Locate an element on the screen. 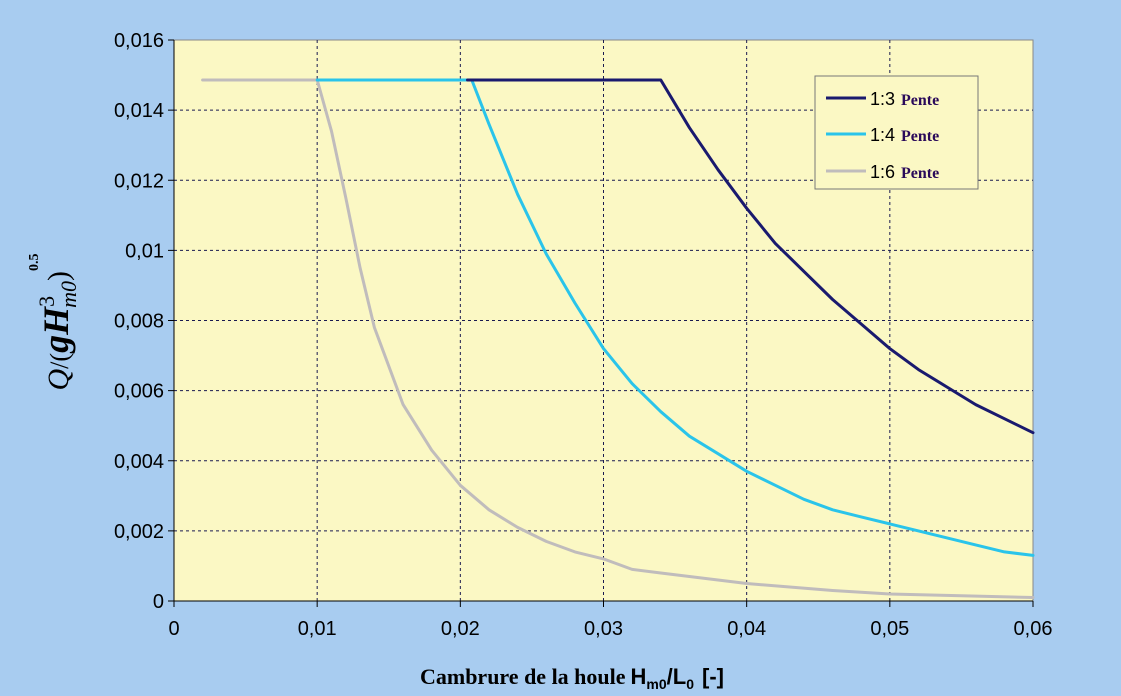 Image resolution: width=1121 pixels, height=696 pixels. ylabel-q: Q is located at coordinates (58, 379).